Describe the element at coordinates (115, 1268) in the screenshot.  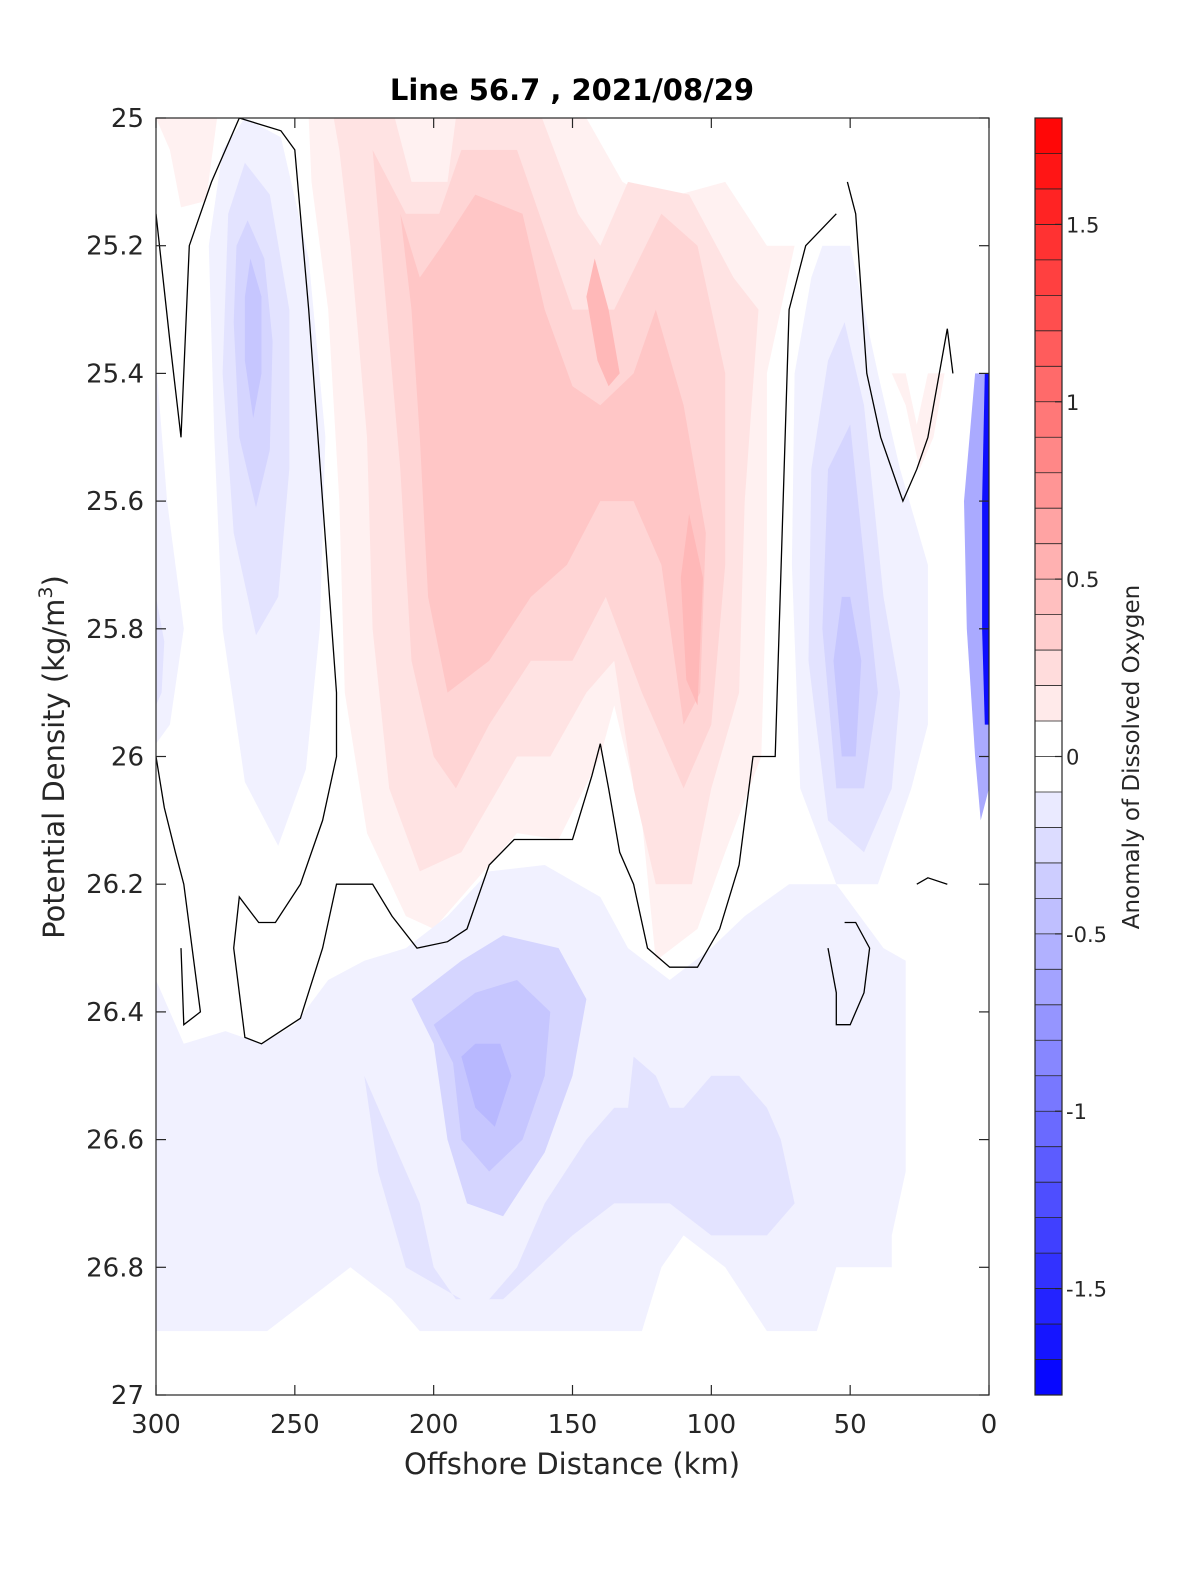
I see `y-tick-label: 26.8` at that location.